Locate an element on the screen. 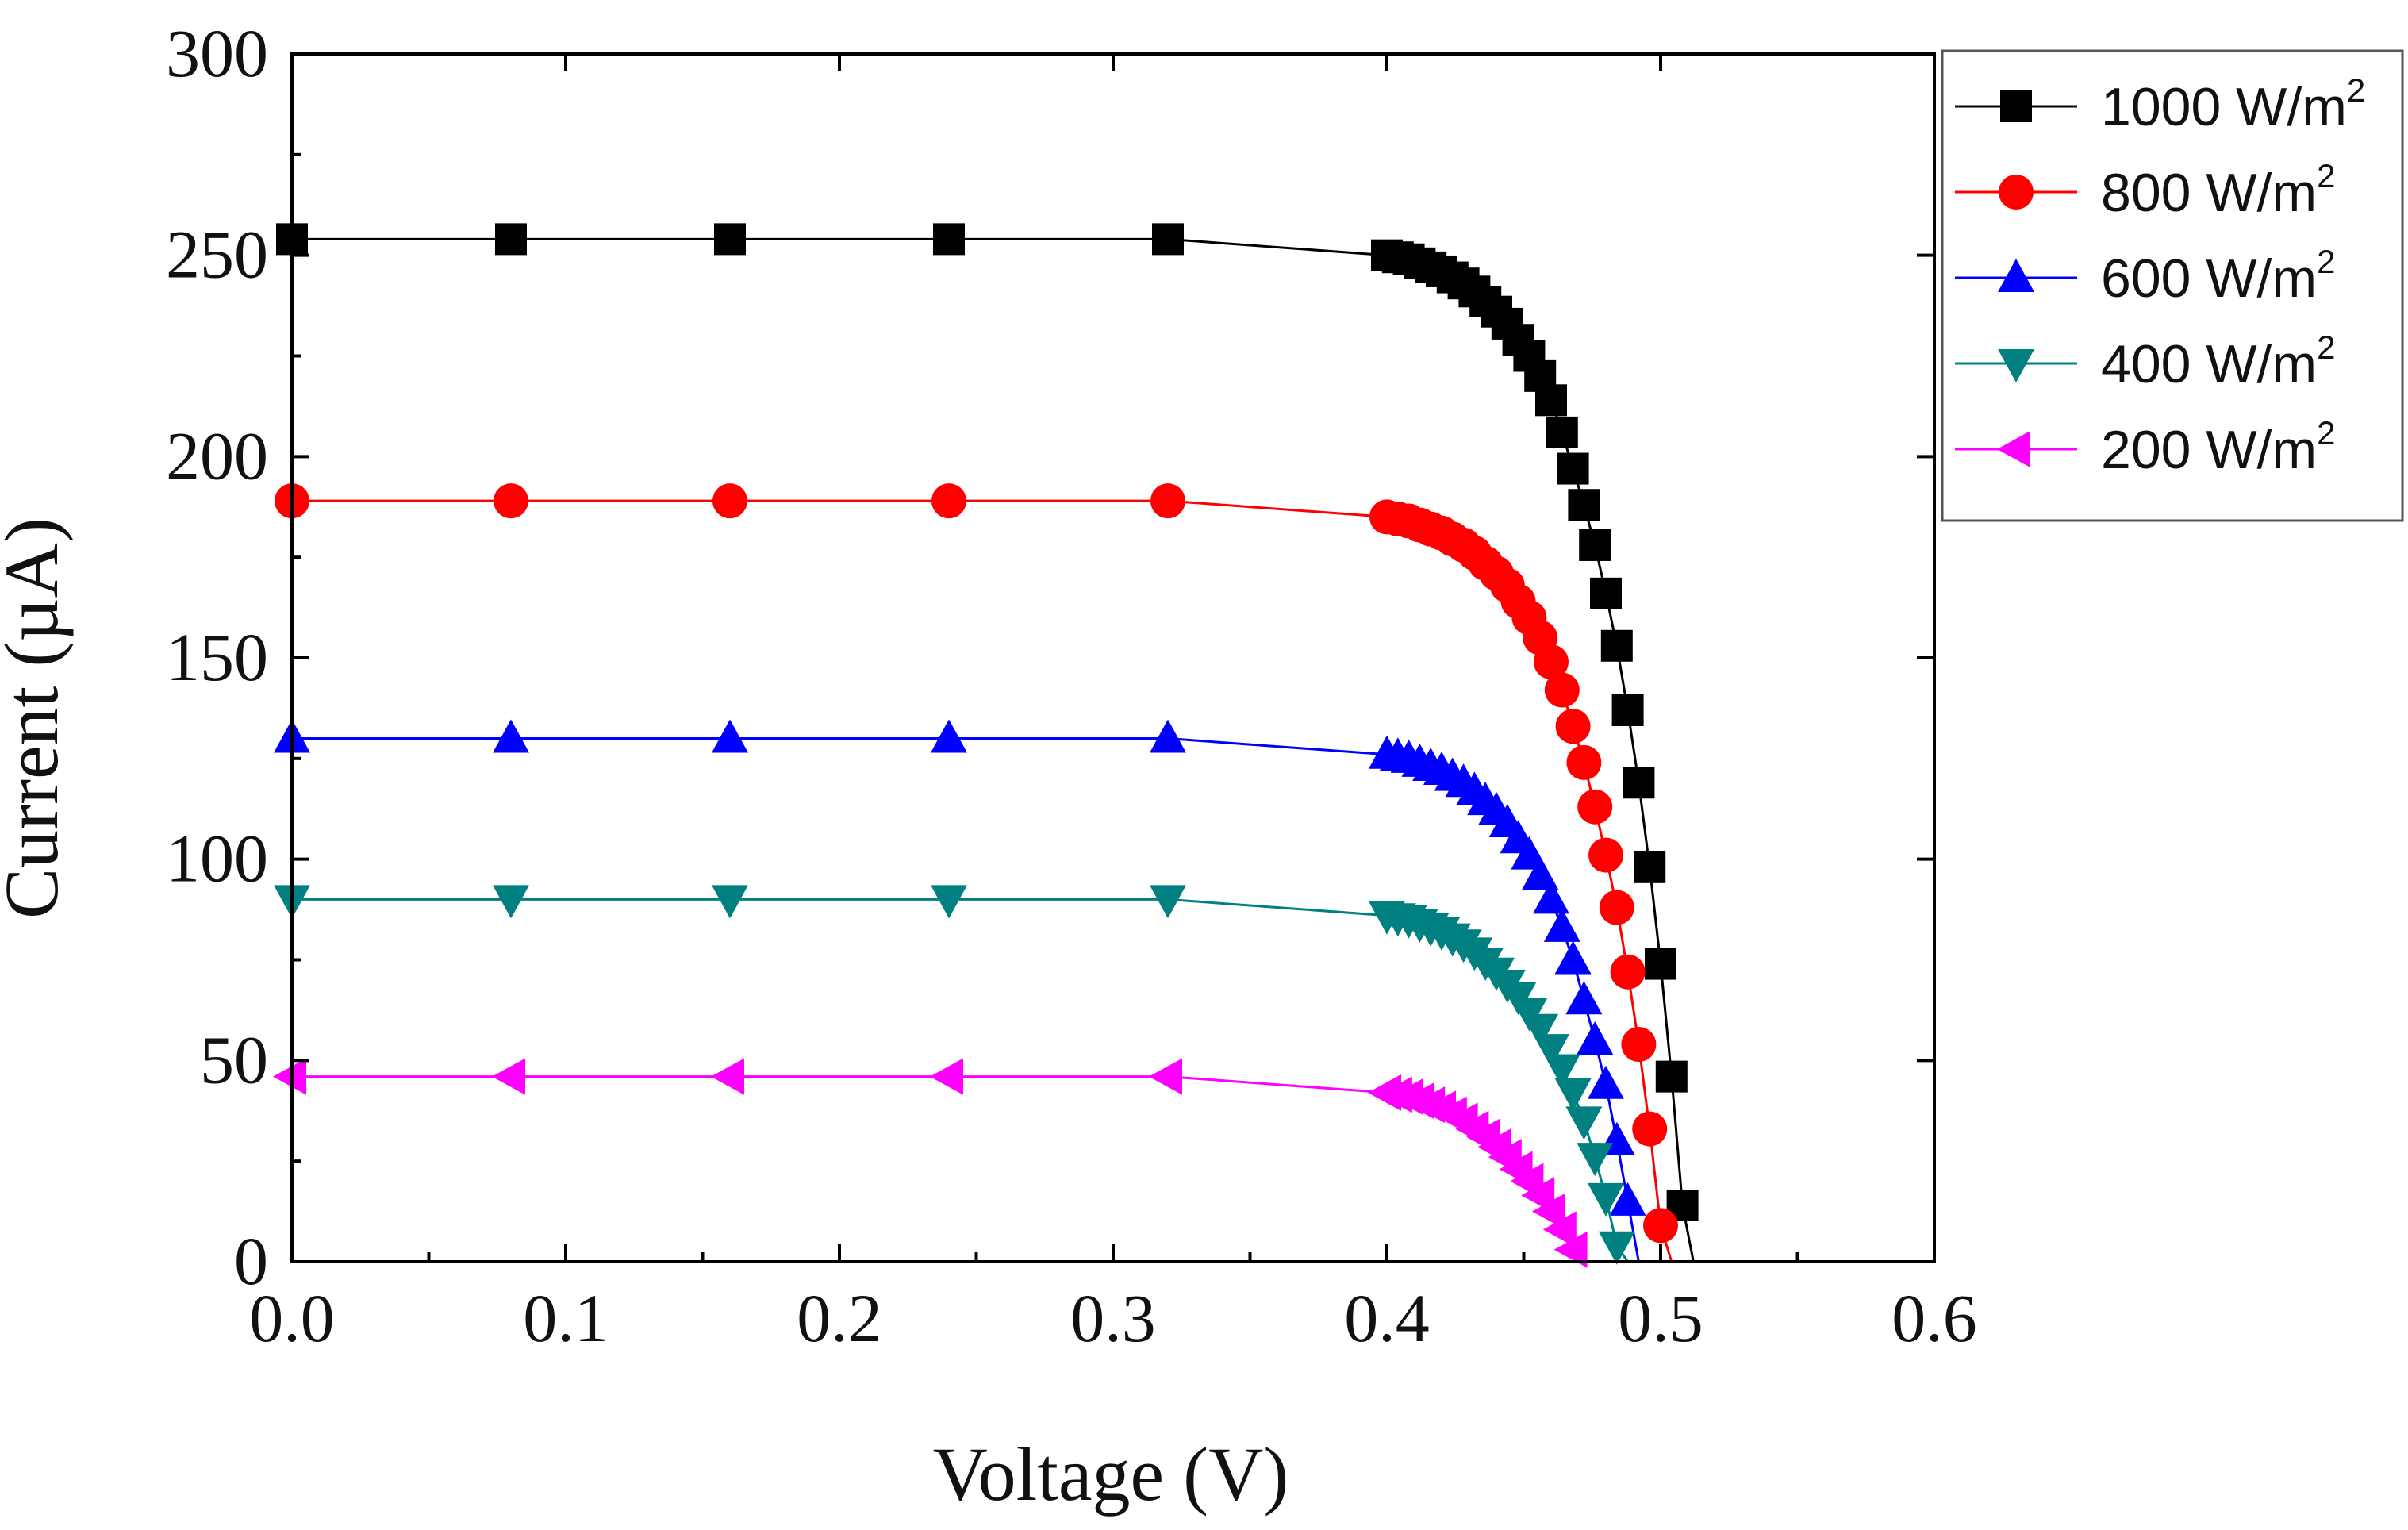 The image size is (2408, 1530). legend-entry: 400 W/m2 is located at coordinates (2145, 361).